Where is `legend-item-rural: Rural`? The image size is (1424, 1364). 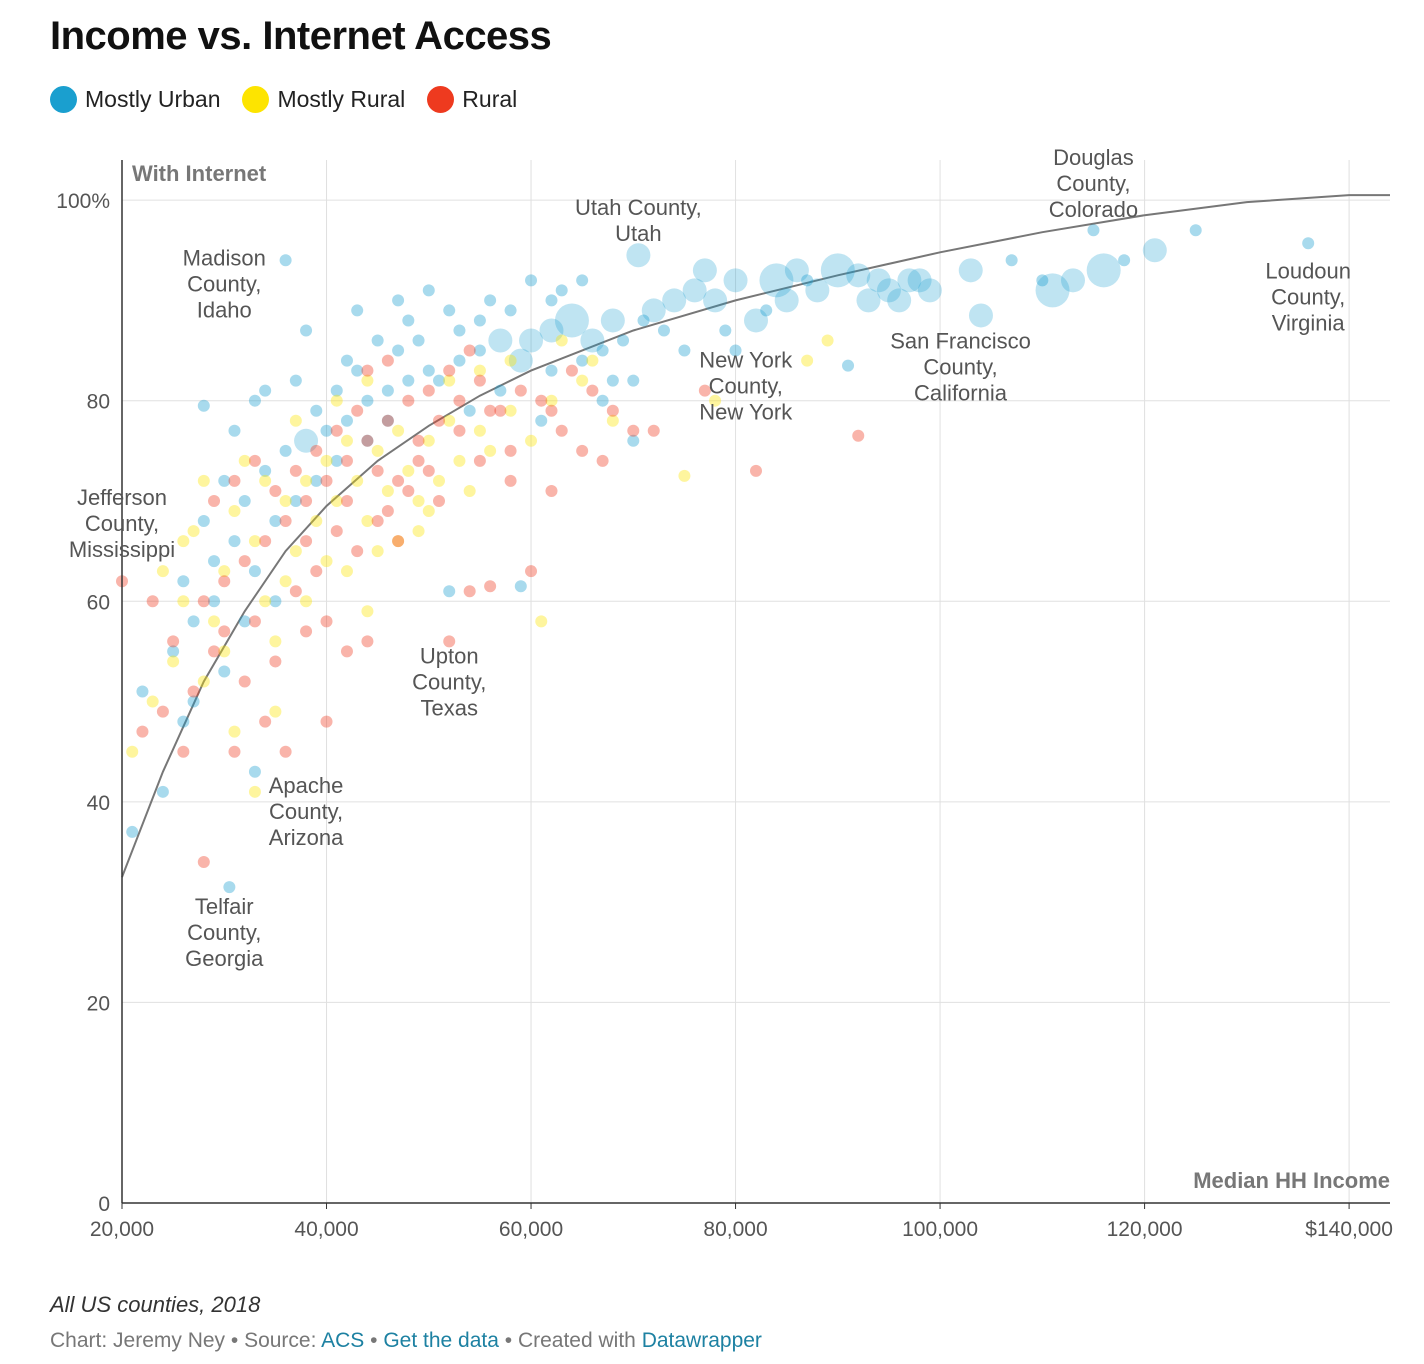
legend-item-rural: Rural is located at coordinates (472, 99).